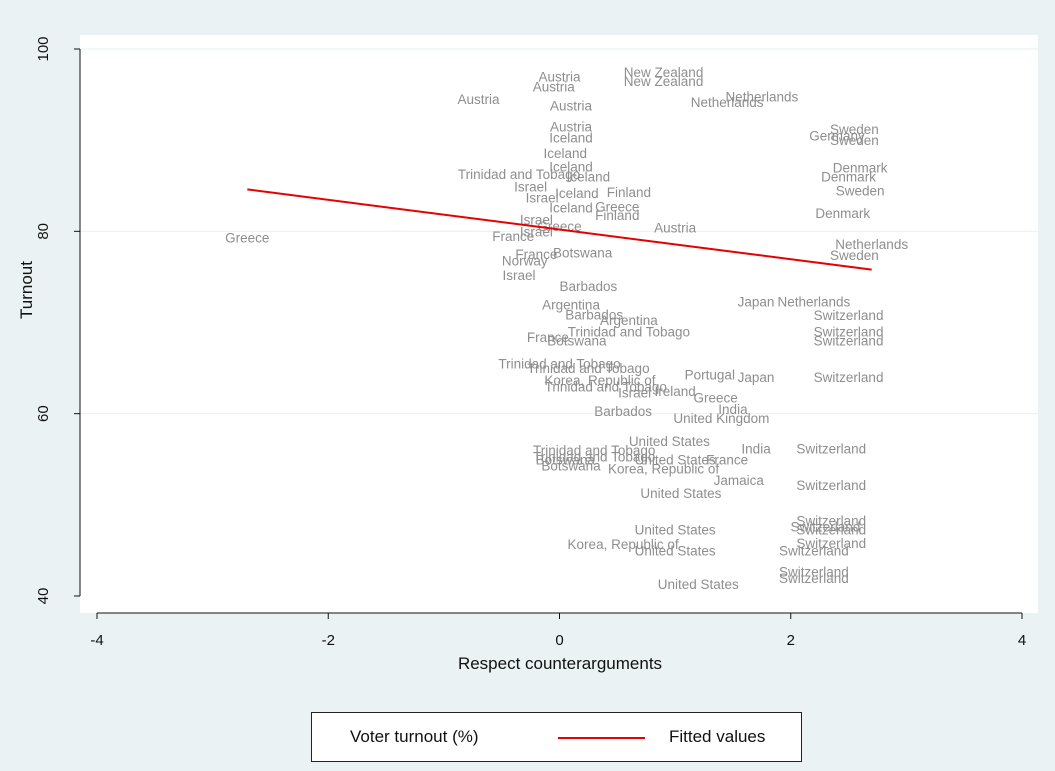 This screenshot has height=771, width=1055. Describe the element at coordinates (414, 737) in the screenshot. I see `legend-item-voter-turnout: Voter turnout (%)` at that location.